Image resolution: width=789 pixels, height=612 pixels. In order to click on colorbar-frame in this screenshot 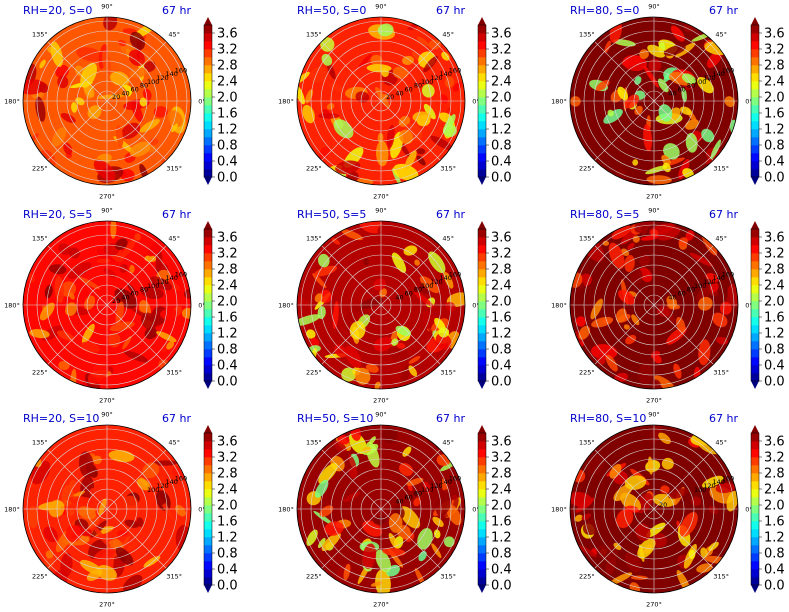, I will do `click(755, 509)`.